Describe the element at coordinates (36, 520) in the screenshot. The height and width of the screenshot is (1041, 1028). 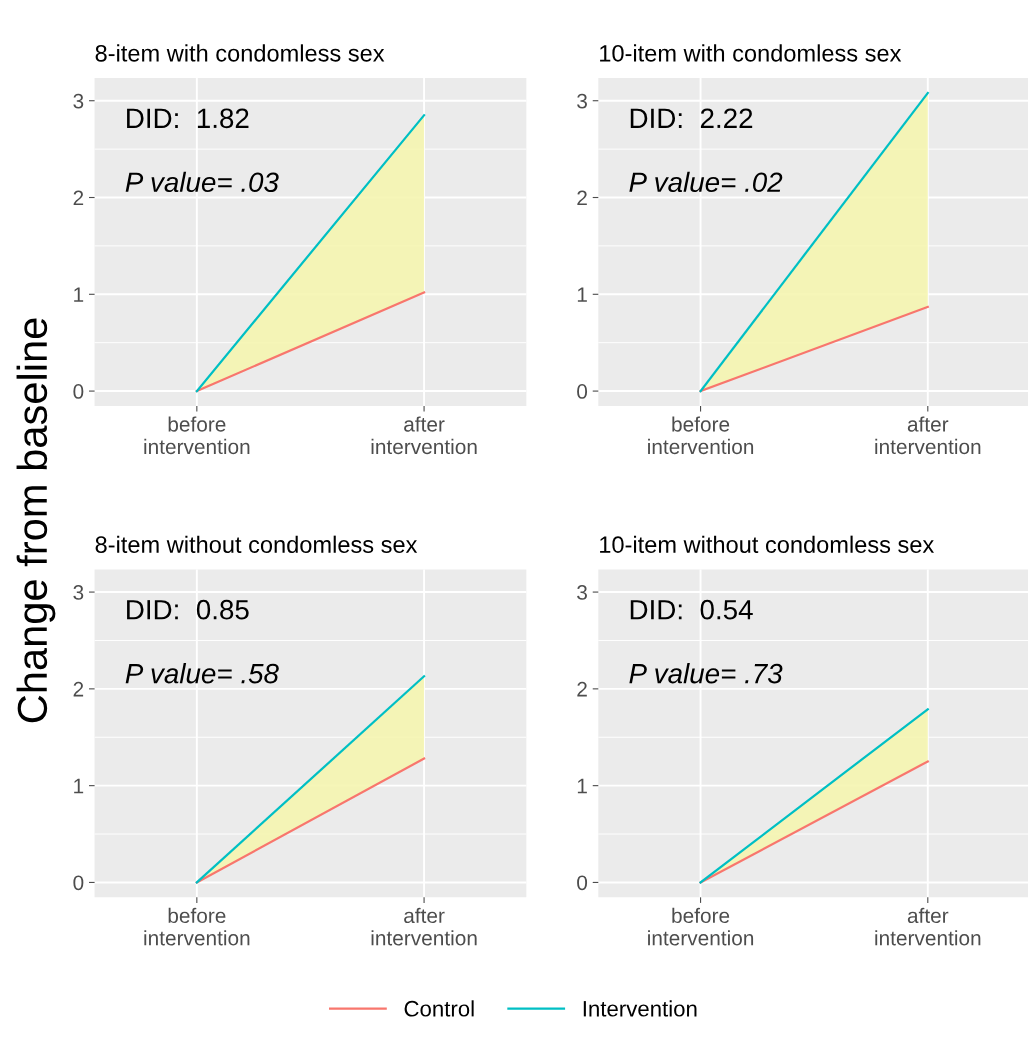
I see `y-axis-title: Change from baseline` at that location.